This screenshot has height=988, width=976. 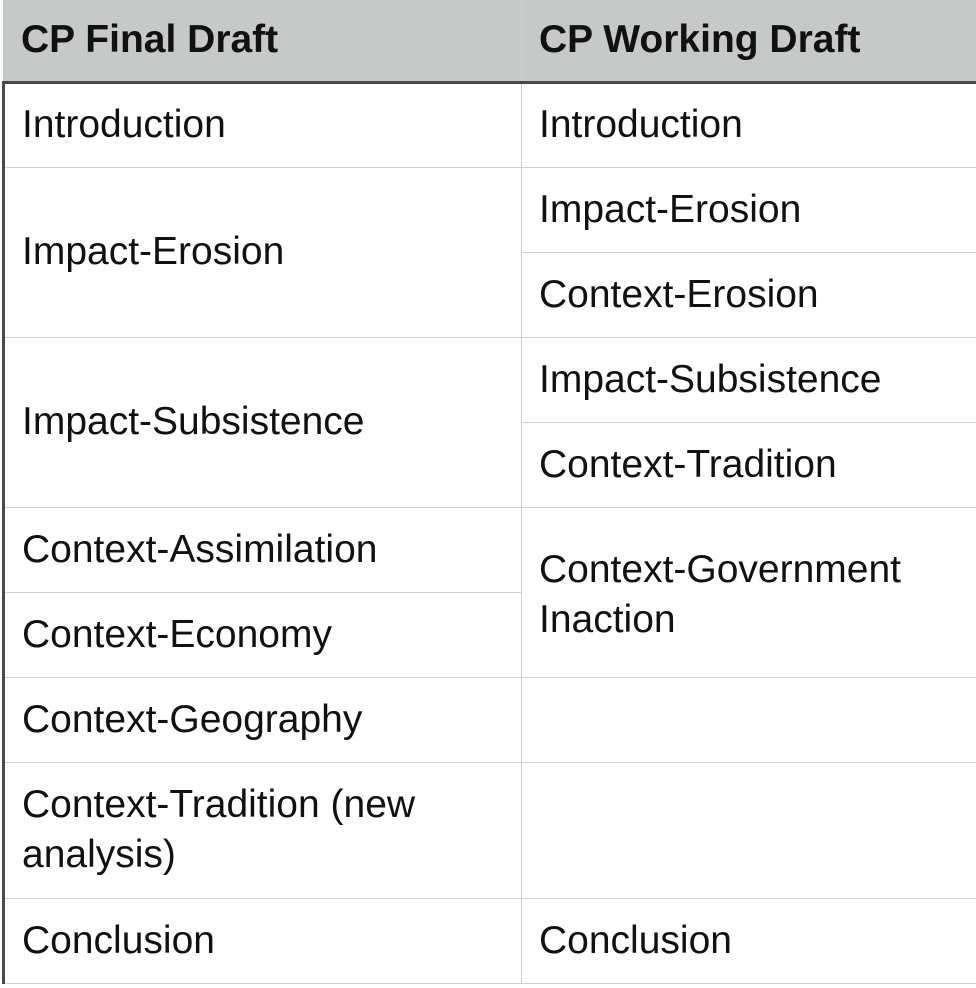 I want to click on working-draft-cell: Impact-Erosion, so click(x=748, y=210).